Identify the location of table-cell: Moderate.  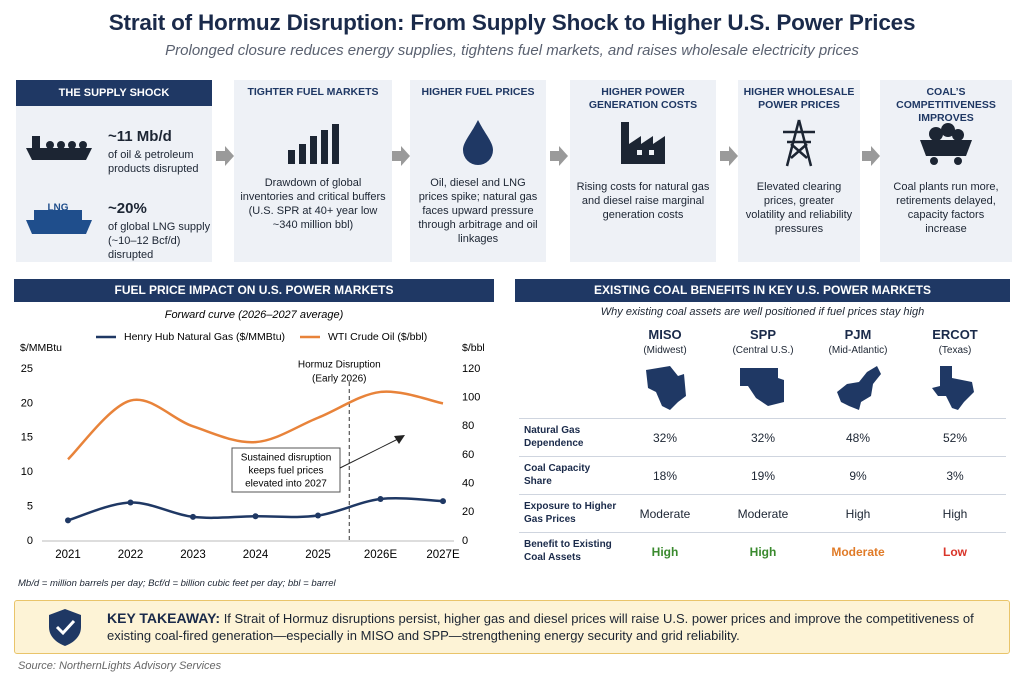
(858, 552).